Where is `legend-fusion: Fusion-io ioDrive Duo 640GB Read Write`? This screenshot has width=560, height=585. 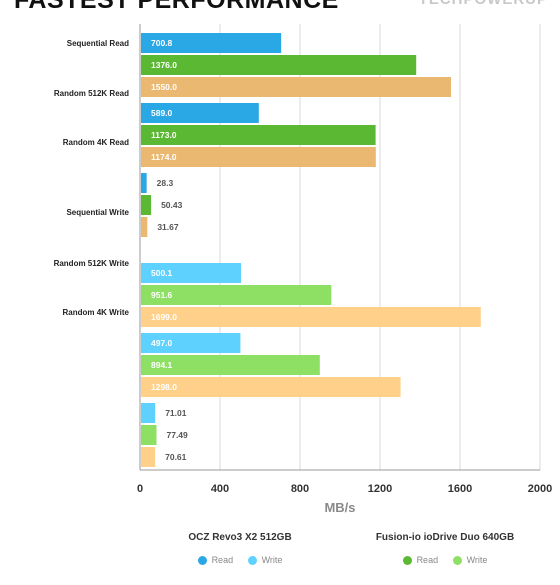 legend-fusion: Fusion-io ioDrive Duo 640GB Read Write is located at coordinates (445, 549).